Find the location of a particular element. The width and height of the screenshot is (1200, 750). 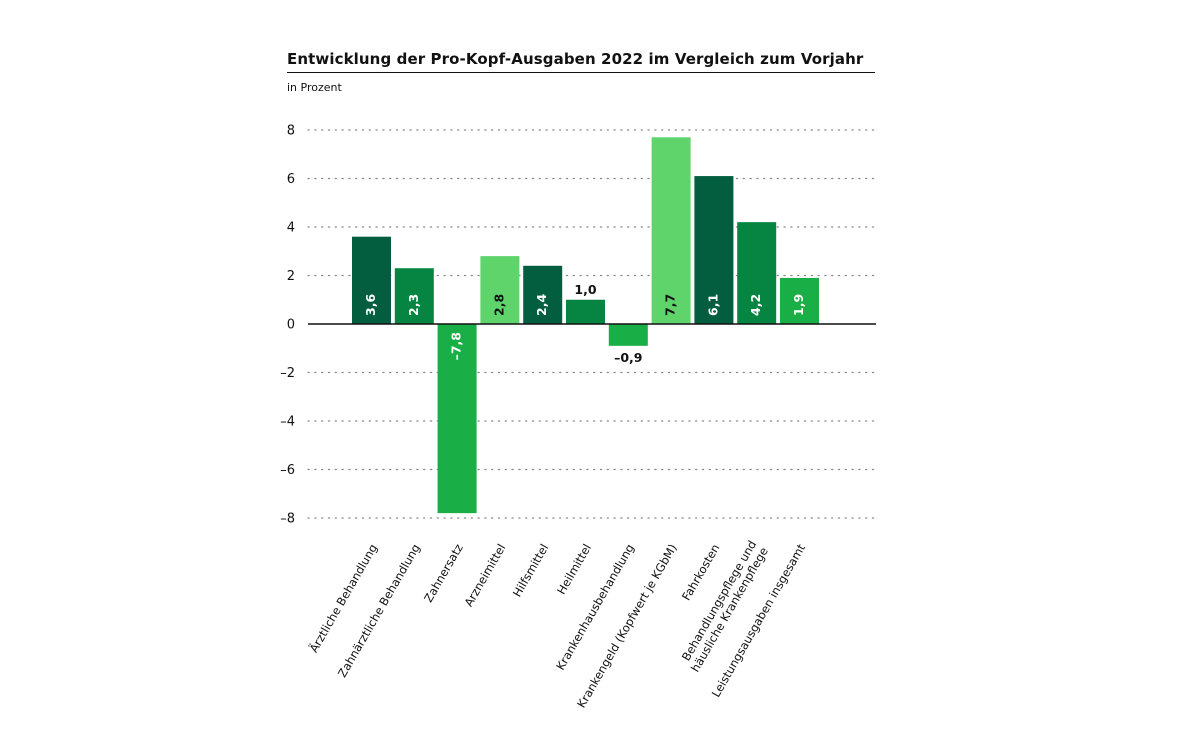

y-tick-label: –2 is located at coordinates (287, 373).